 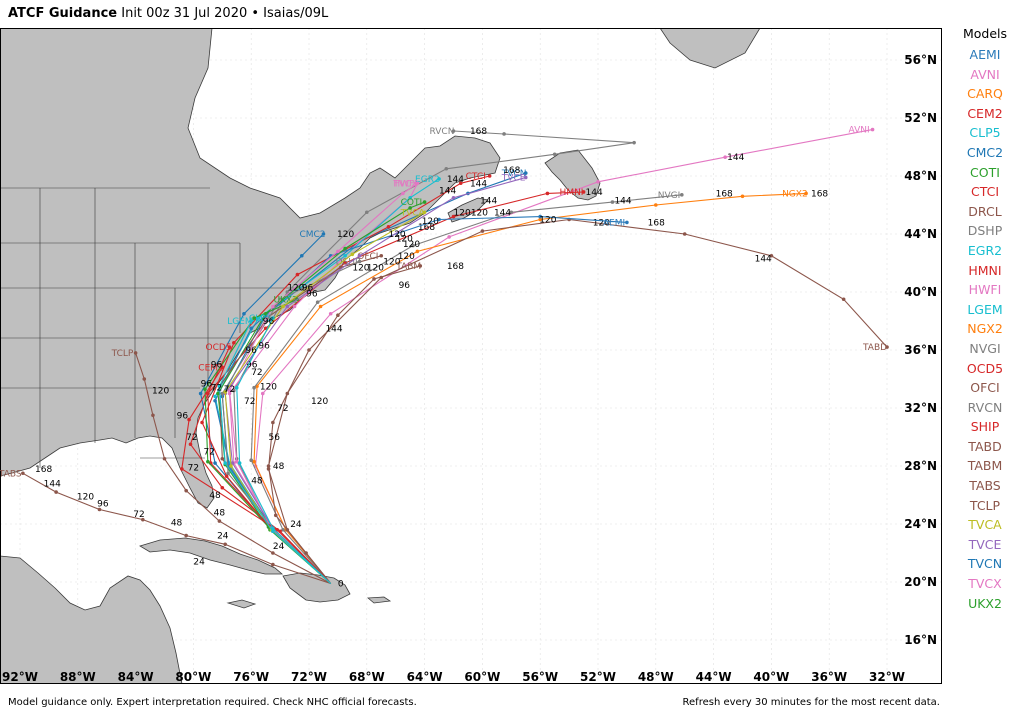 What do you see at coordinates (52, 484) in the screenshot?
I see `forecast-hour-label: 144` at bounding box center [52, 484].